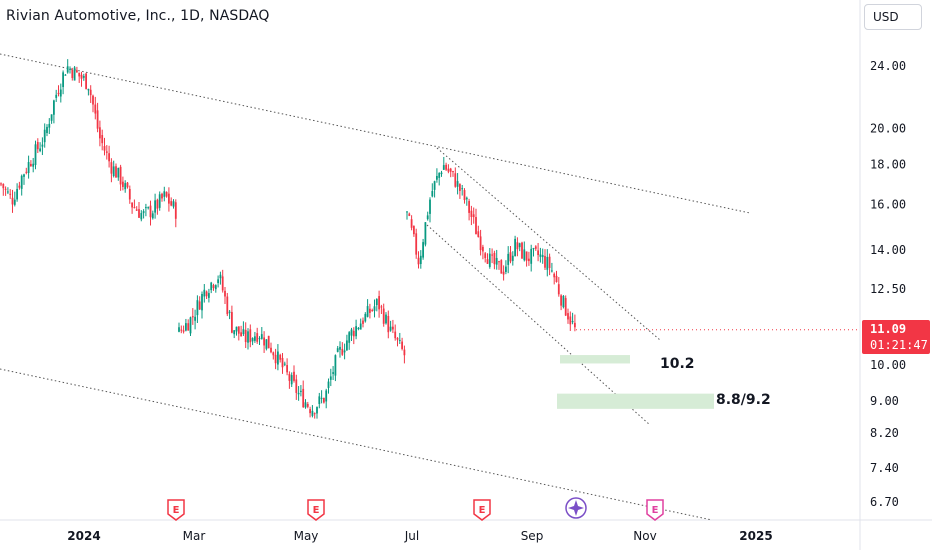  Describe the element at coordinates (888, 128) in the screenshot. I see `y-tick-label: 20.00` at that location.